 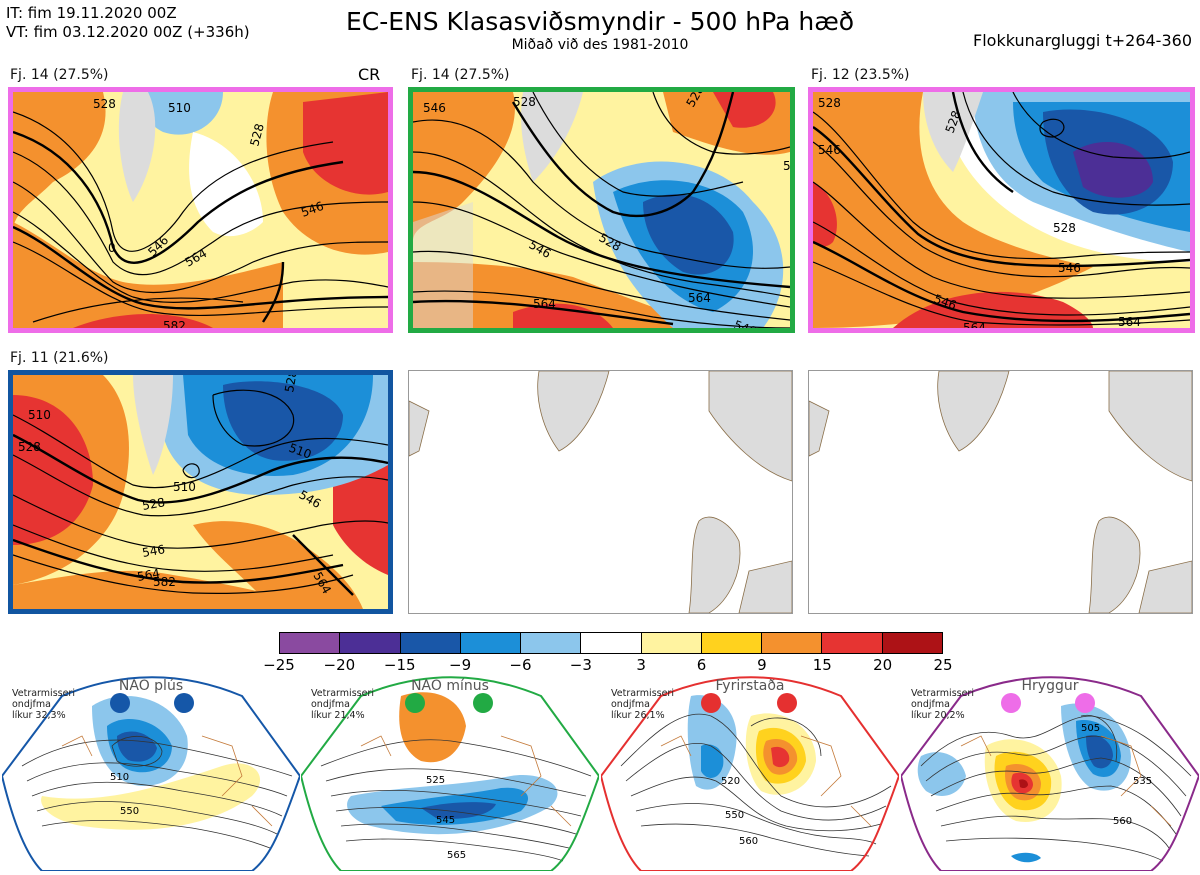 I want to click on cluster-map-4: 510 528 510 528 510 528 546 546 564 582 564, so click(x=200, y=492).